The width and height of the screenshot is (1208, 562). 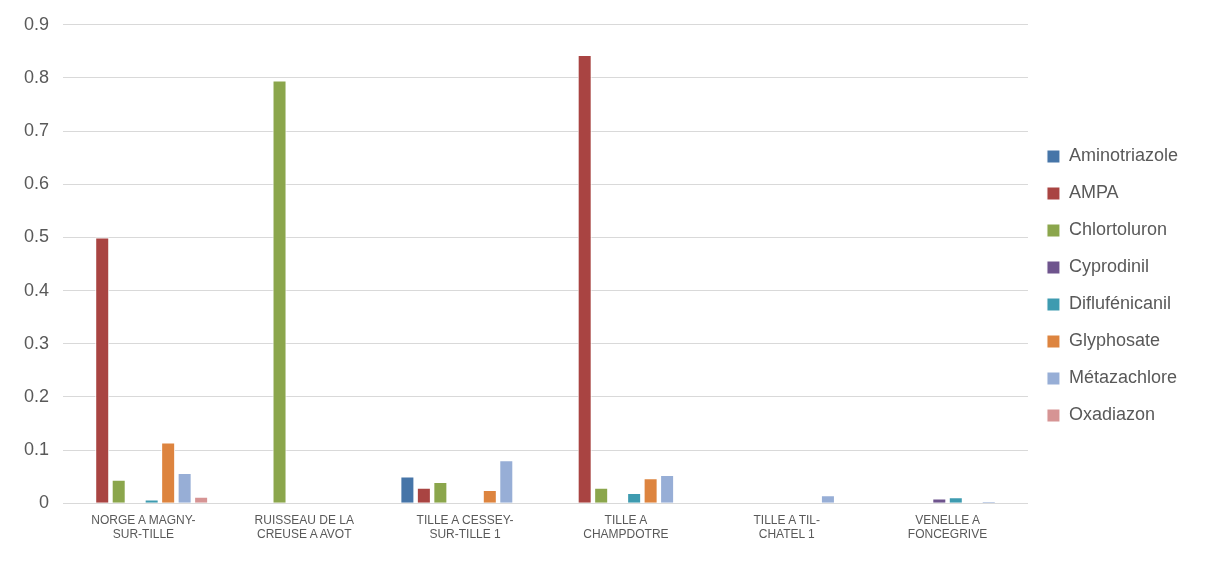 I want to click on x-tick-label: RUISSEAU DE LA CREUSE A AVOT, so click(x=304, y=527).